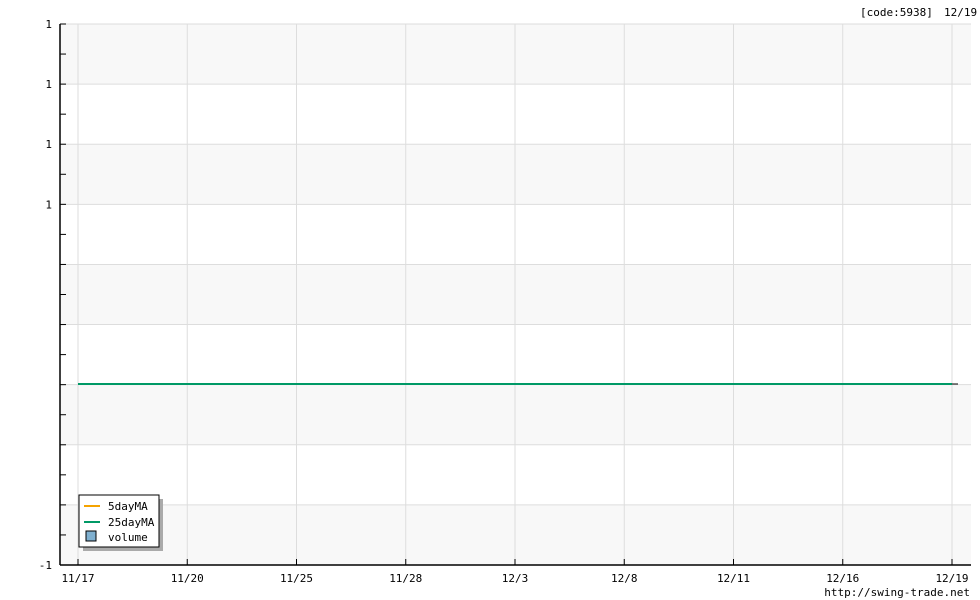 The height and width of the screenshot is (600, 980). I want to click on site-url: http://swing-trade.net, so click(897, 592).